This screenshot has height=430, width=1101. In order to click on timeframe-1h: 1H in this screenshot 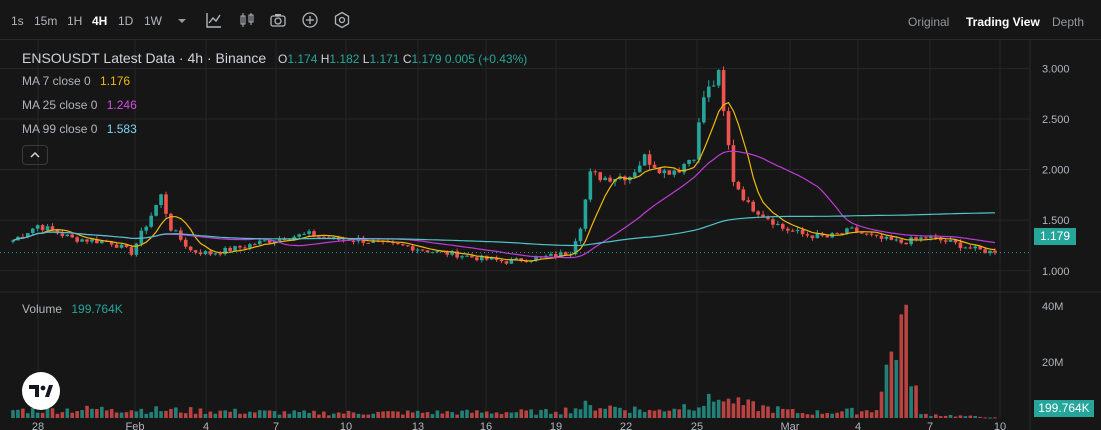, I will do `click(75, 21)`.